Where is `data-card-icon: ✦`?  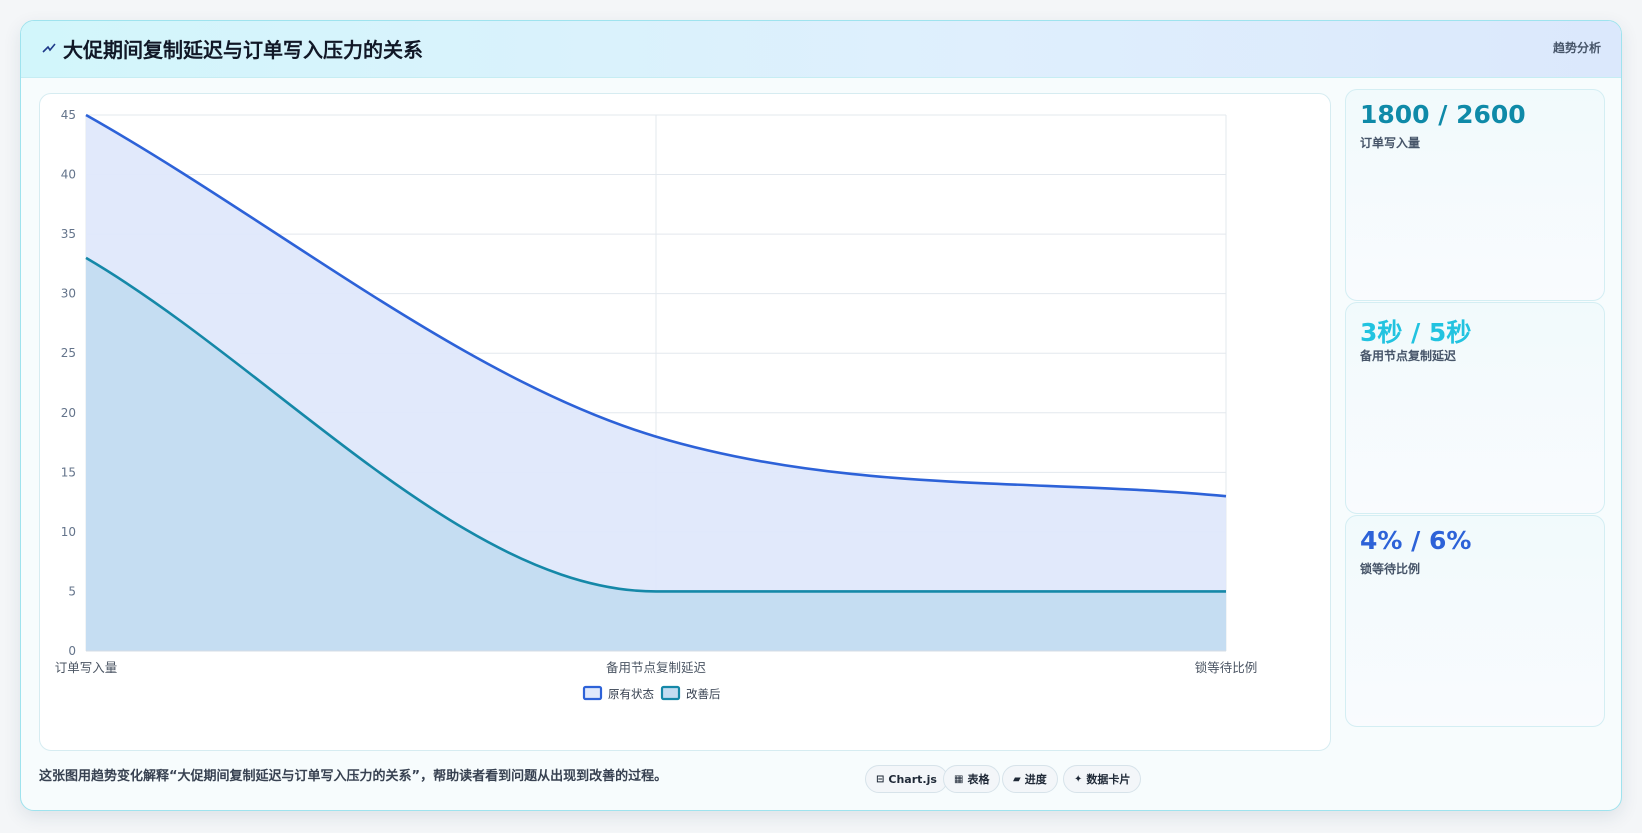 data-card-icon: ✦ is located at coordinates (1078, 779).